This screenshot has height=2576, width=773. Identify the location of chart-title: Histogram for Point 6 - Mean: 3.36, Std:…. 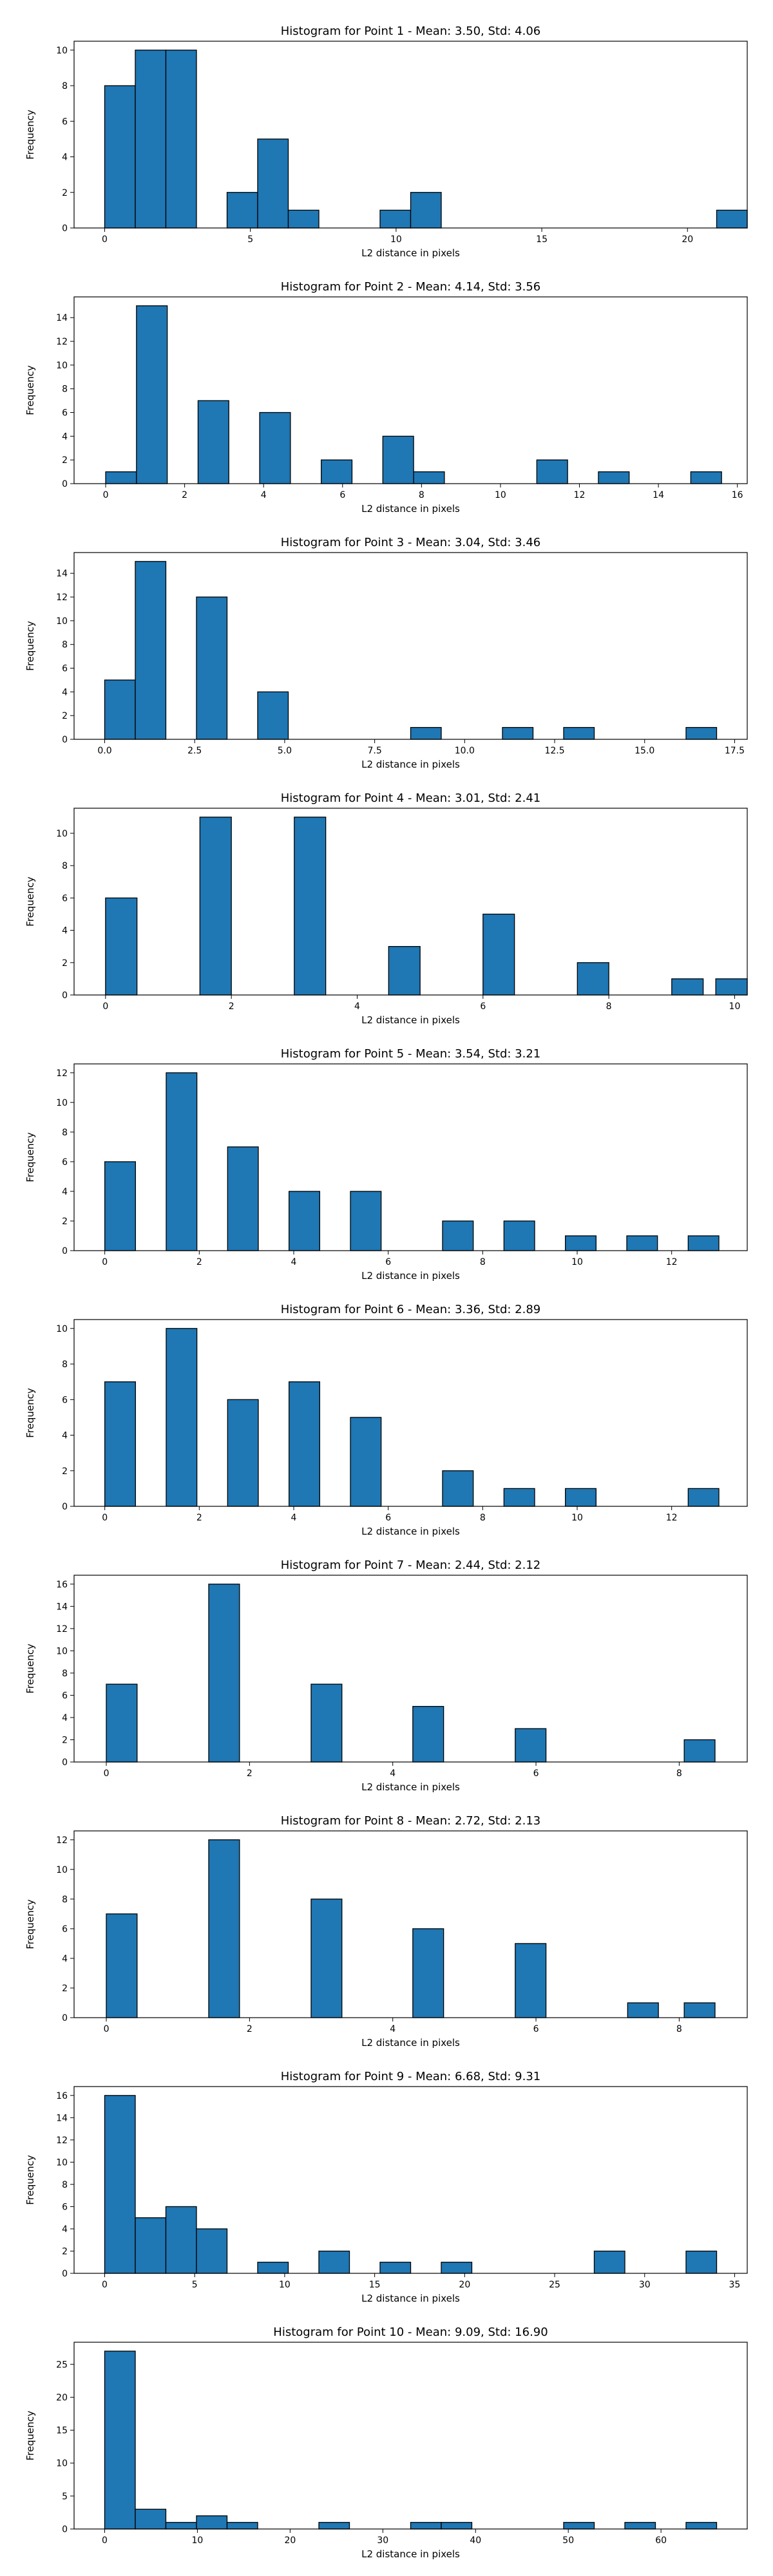
(411, 1309).